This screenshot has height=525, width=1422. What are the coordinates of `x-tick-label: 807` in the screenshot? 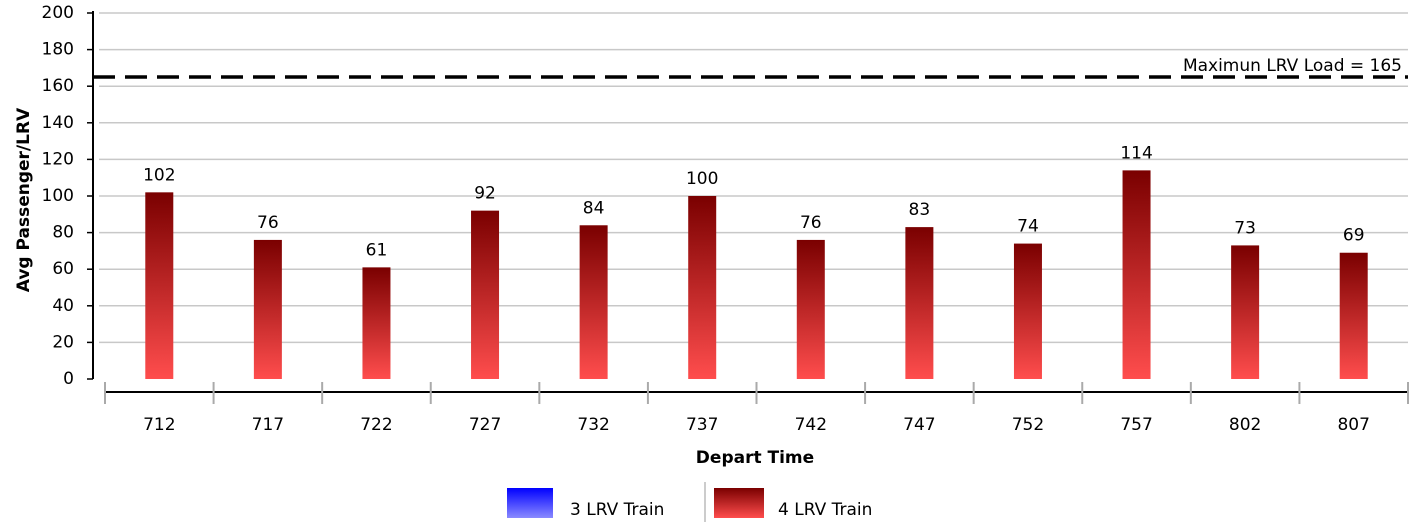 It's located at (1353, 425).